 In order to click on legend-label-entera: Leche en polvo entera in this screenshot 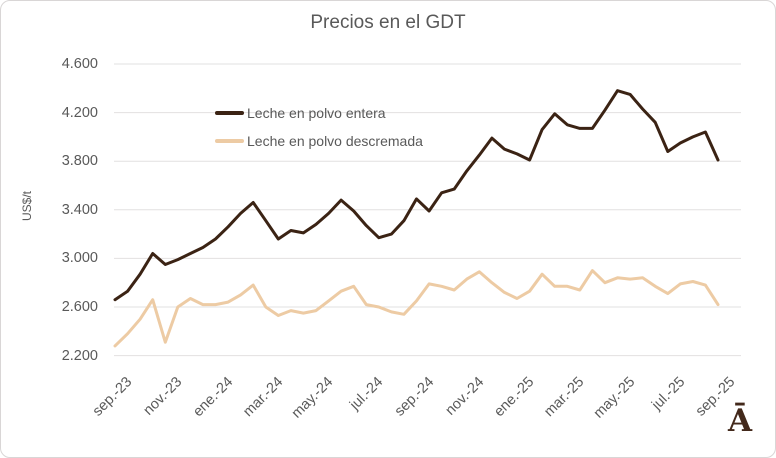, I will do `click(316, 113)`.